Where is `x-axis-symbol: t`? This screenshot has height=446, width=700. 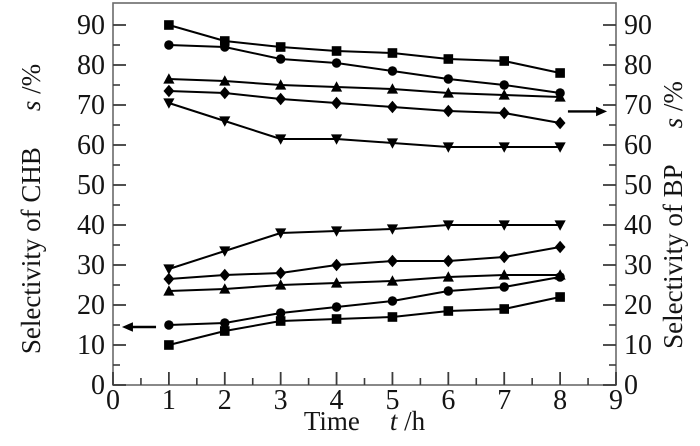 x-axis-symbol: t is located at coordinates (393, 421).